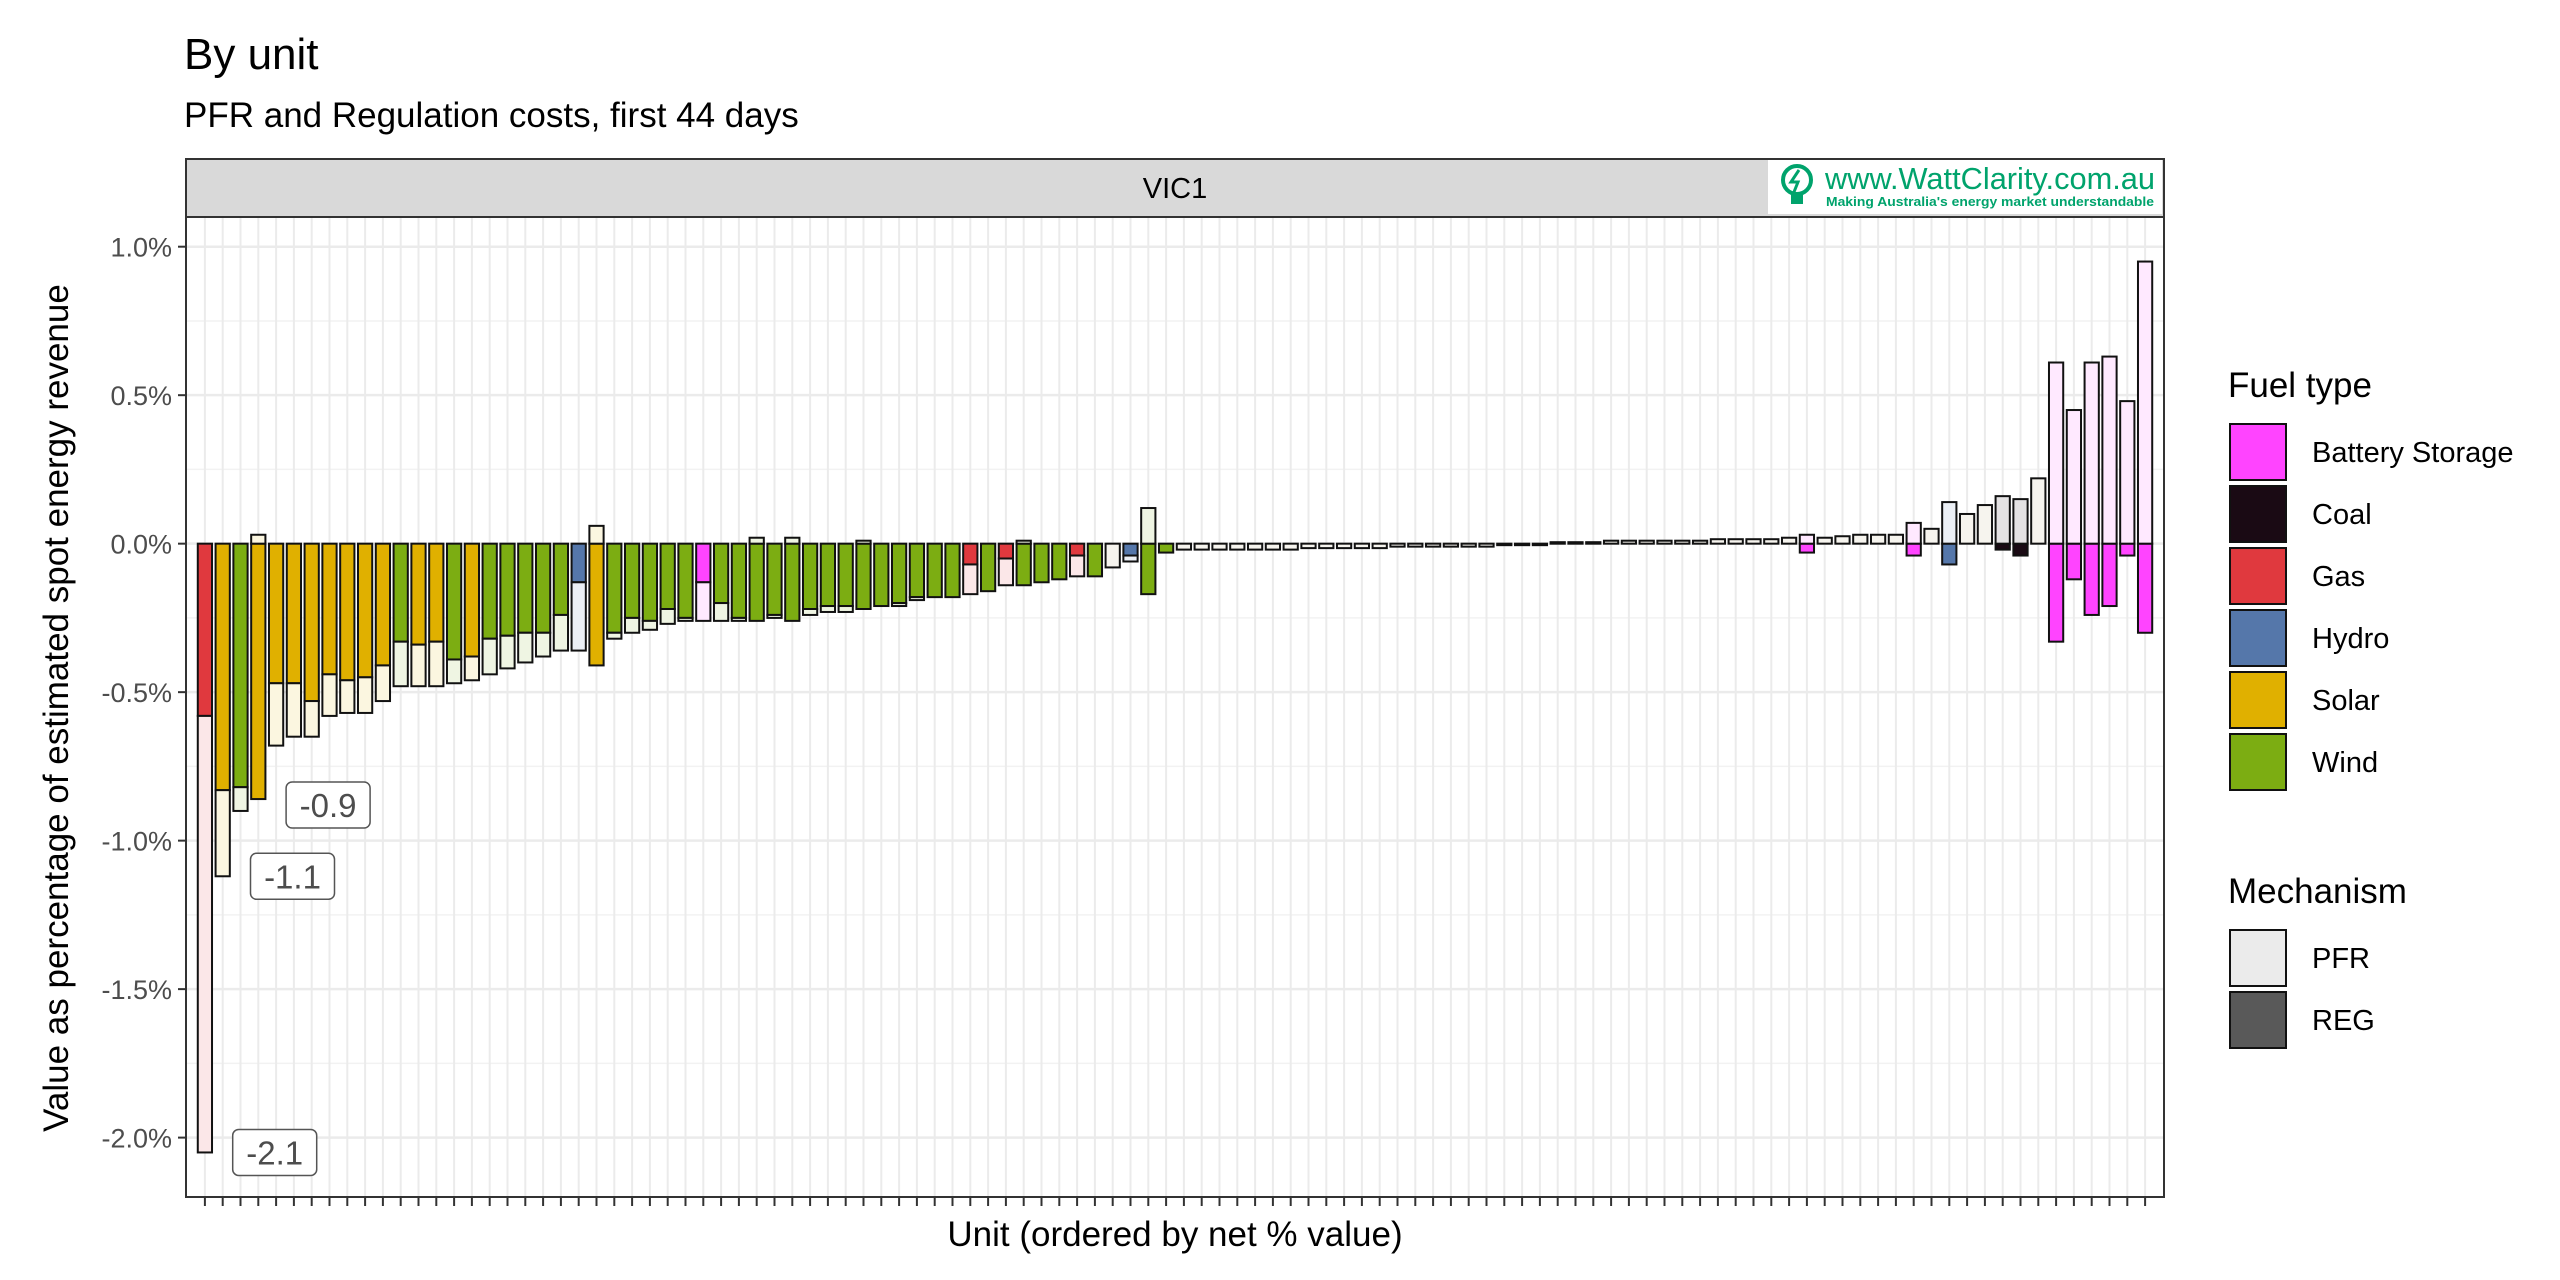 The width and height of the screenshot is (2560, 1280). What do you see at coordinates (1175, 189) in the screenshot?
I see `facet-label: VIC1` at bounding box center [1175, 189].